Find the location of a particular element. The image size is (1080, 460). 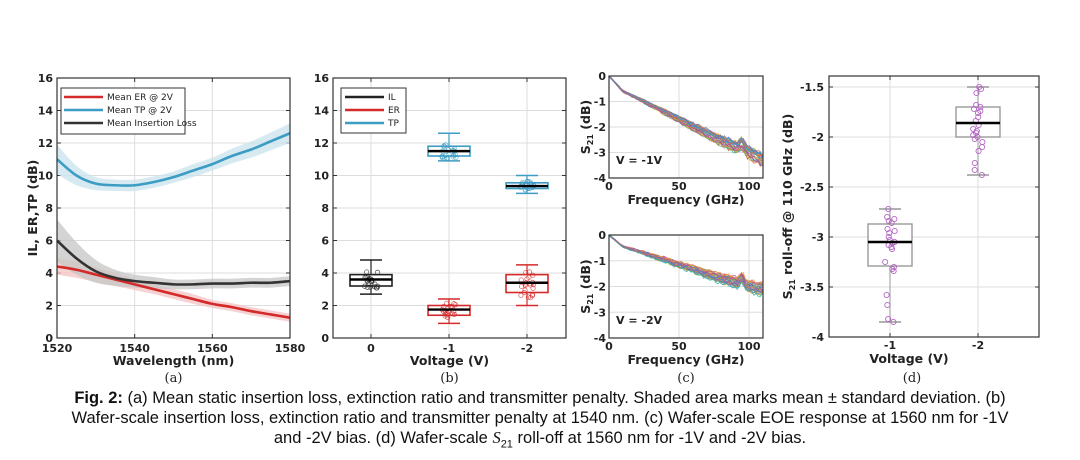

x-tick-label: 1520 is located at coordinates (57, 348).